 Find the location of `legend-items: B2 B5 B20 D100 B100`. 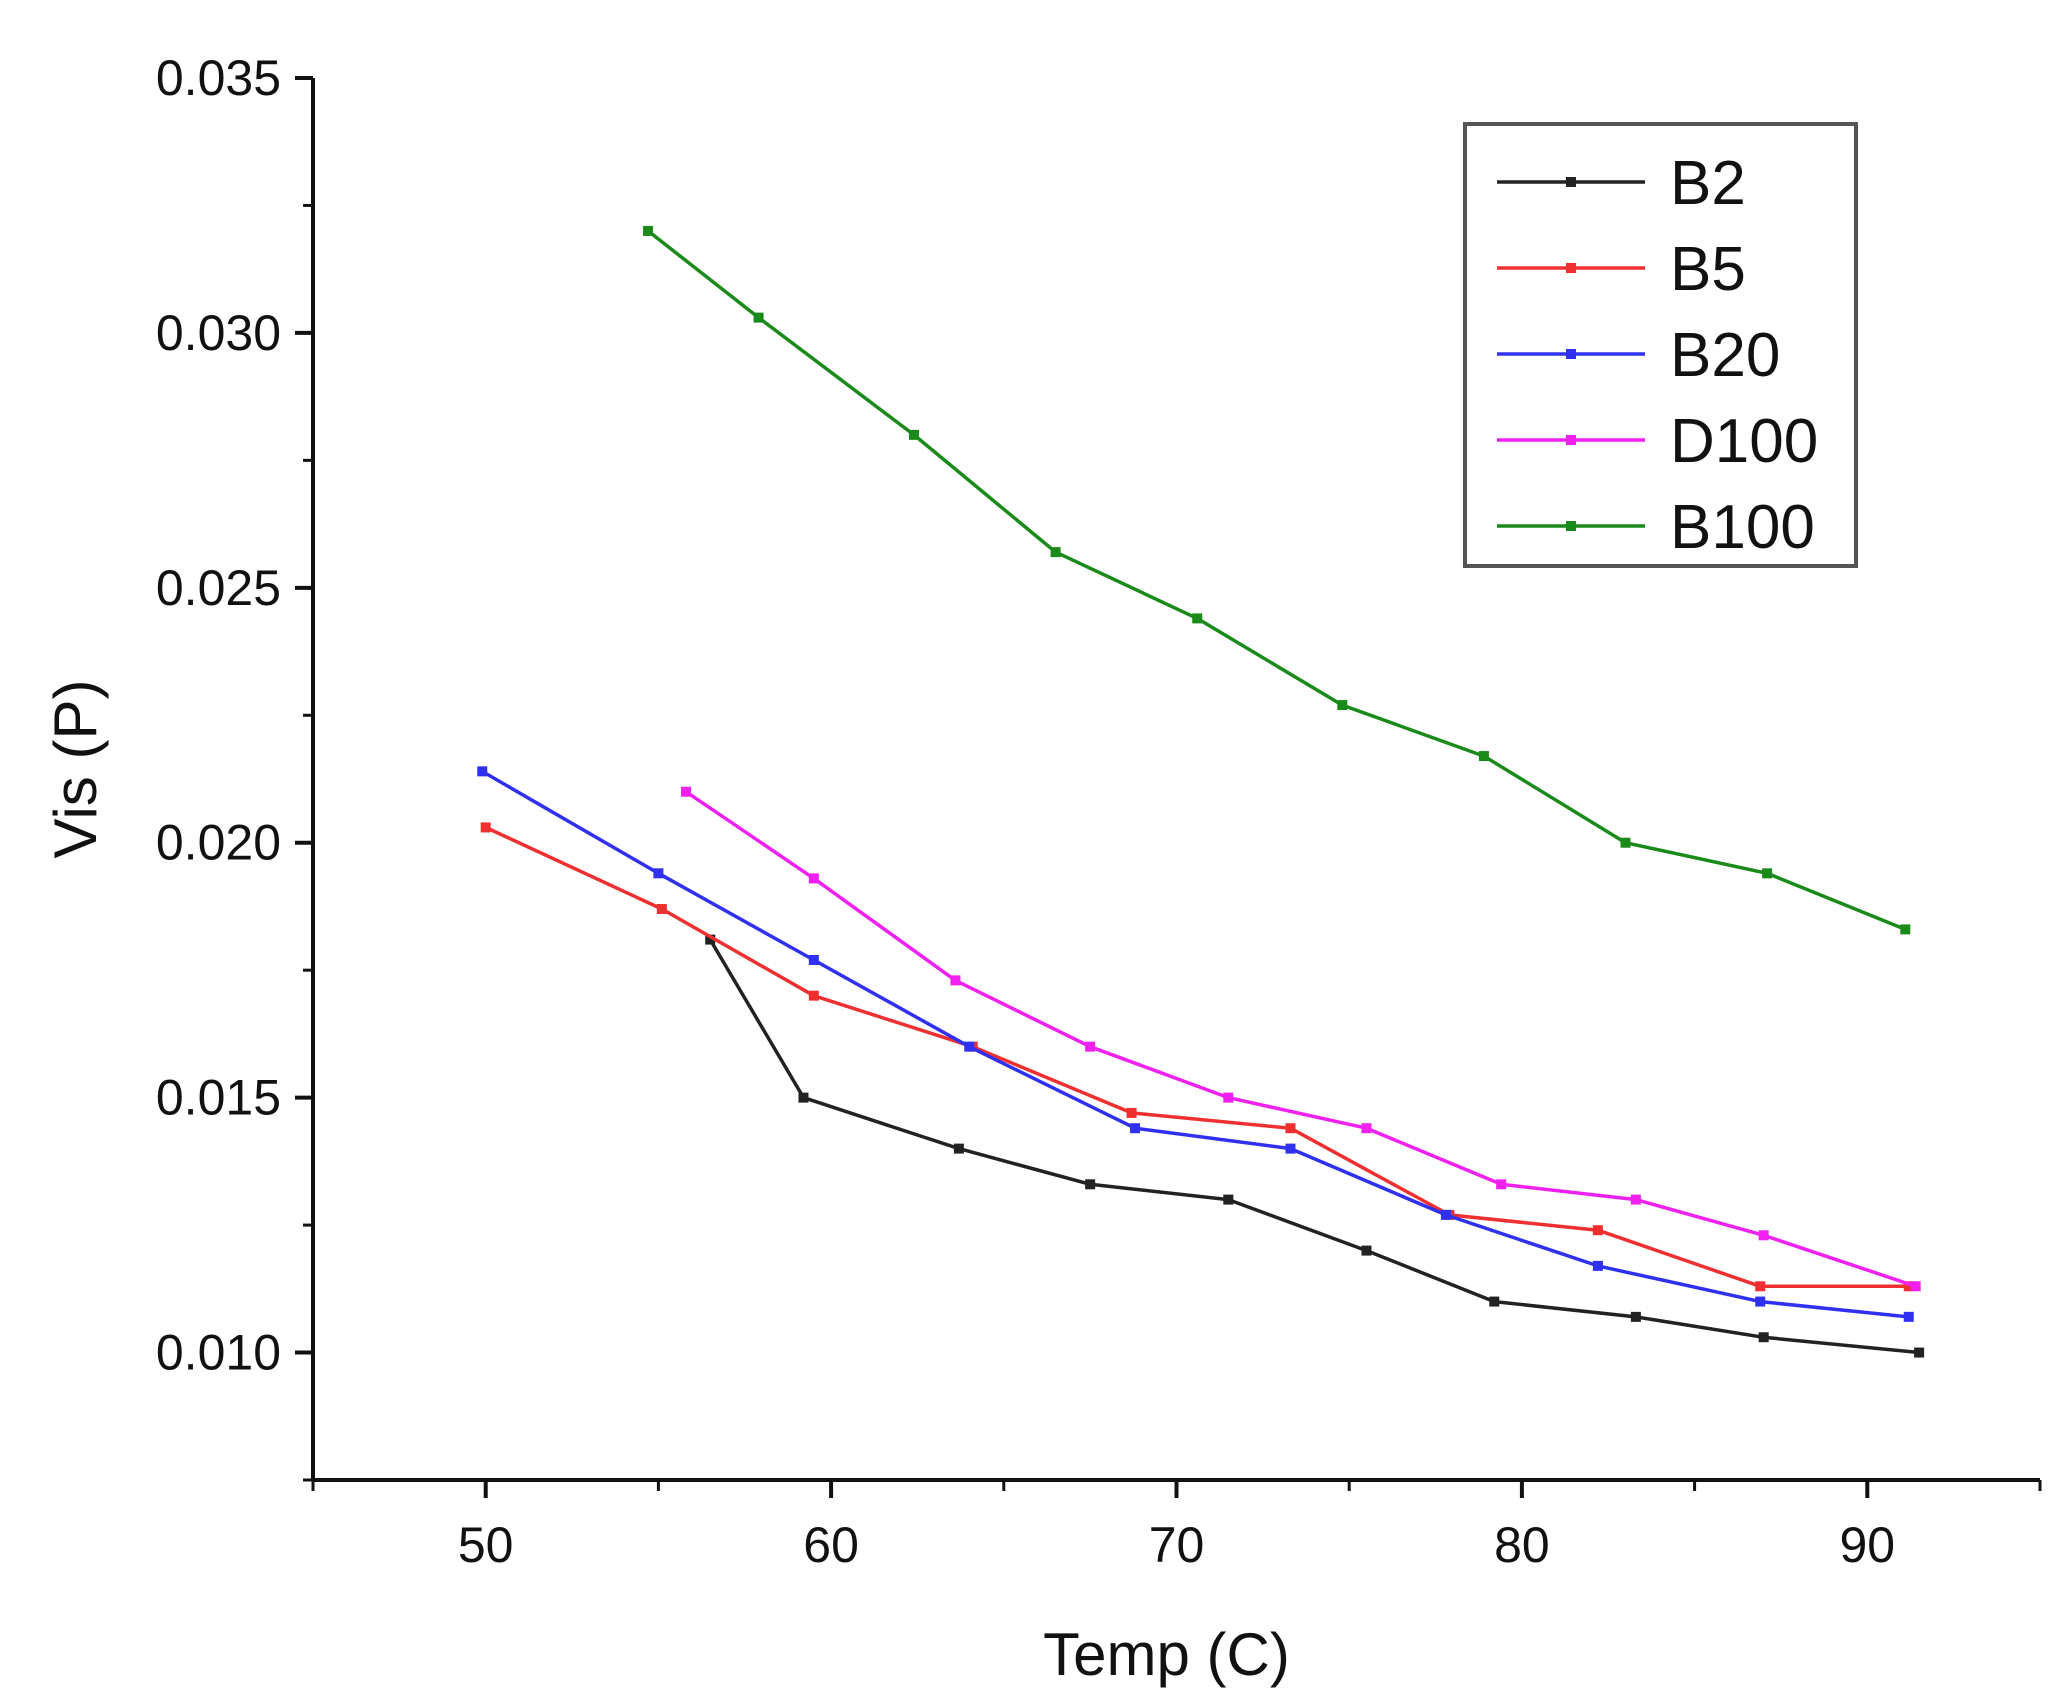

legend-items: B2 B5 B20 D100 B100 is located at coordinates (1657, 355).